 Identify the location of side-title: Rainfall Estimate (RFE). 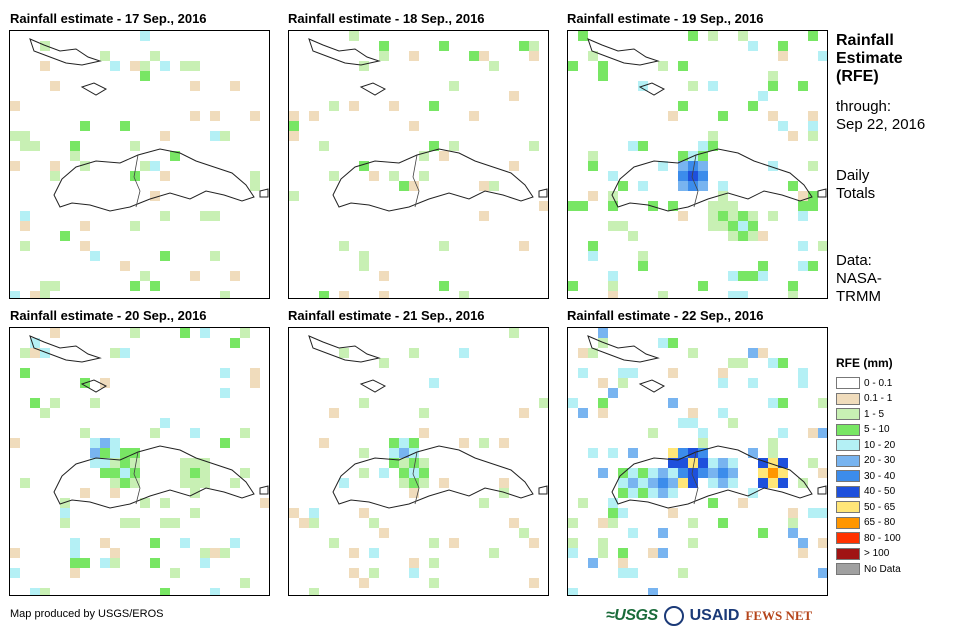
(869, 59).